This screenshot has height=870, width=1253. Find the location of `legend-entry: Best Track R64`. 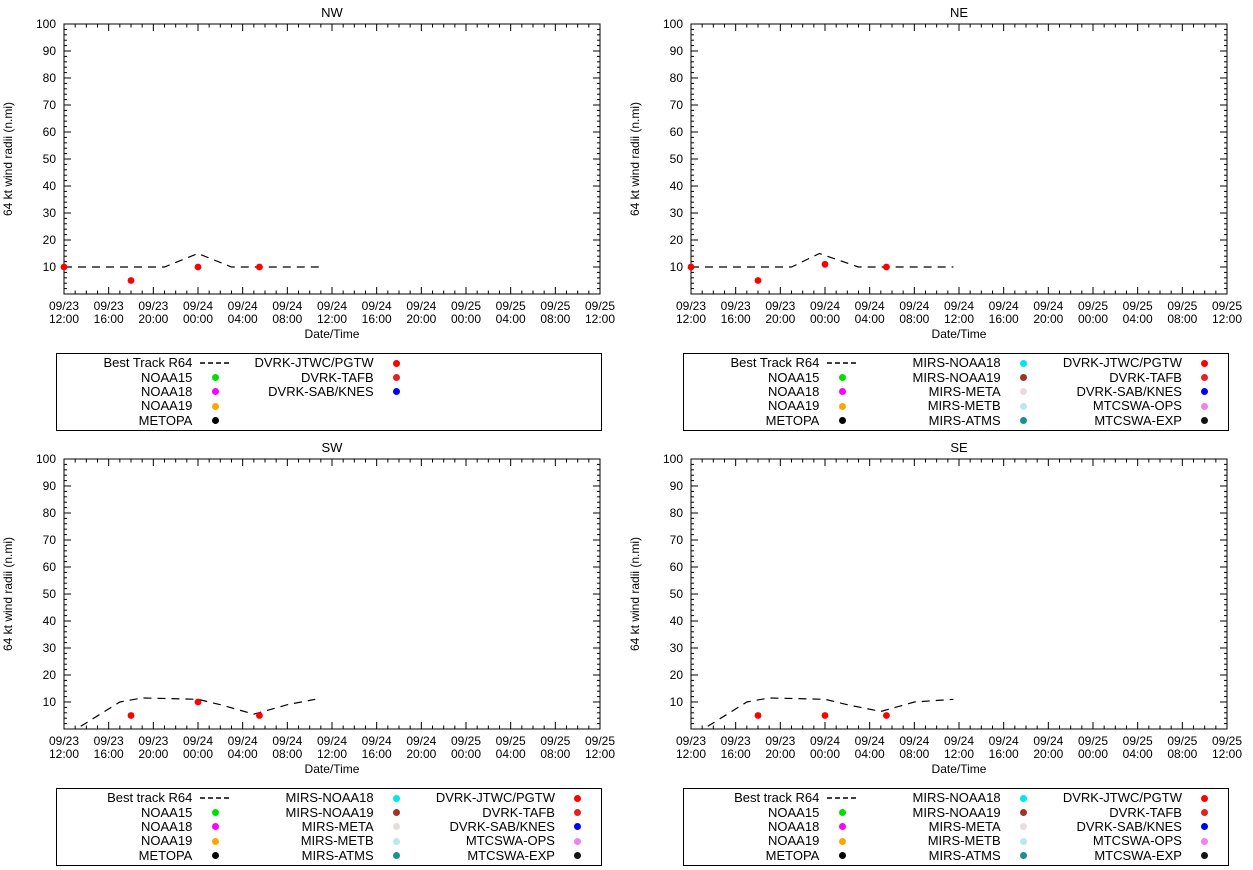

legend-entry: Best Track R64 is located at coordinates (774, 363).